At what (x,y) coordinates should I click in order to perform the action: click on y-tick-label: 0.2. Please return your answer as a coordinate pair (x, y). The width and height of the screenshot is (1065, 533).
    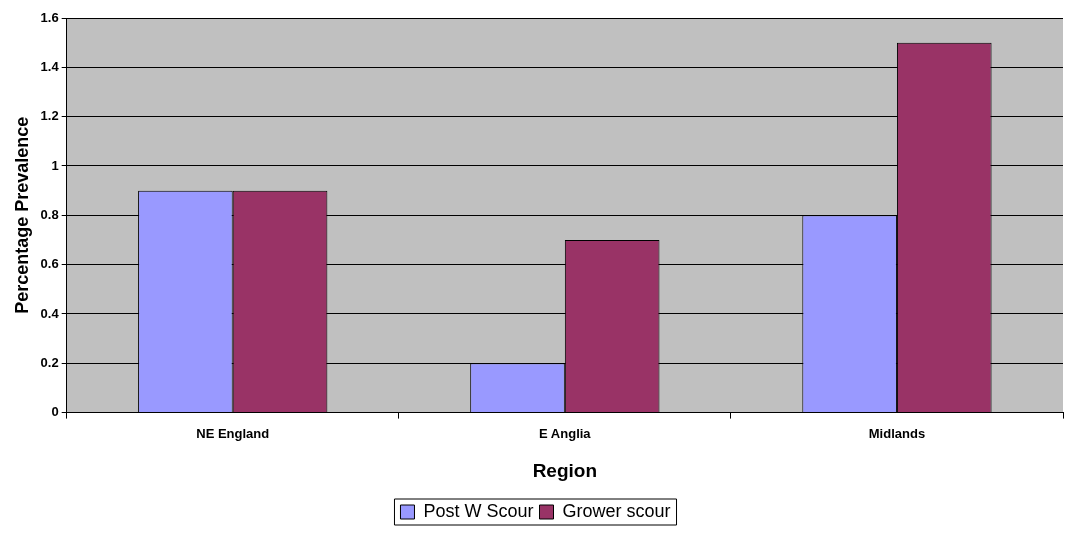
    Looking at the image, I should click on (49, 362).